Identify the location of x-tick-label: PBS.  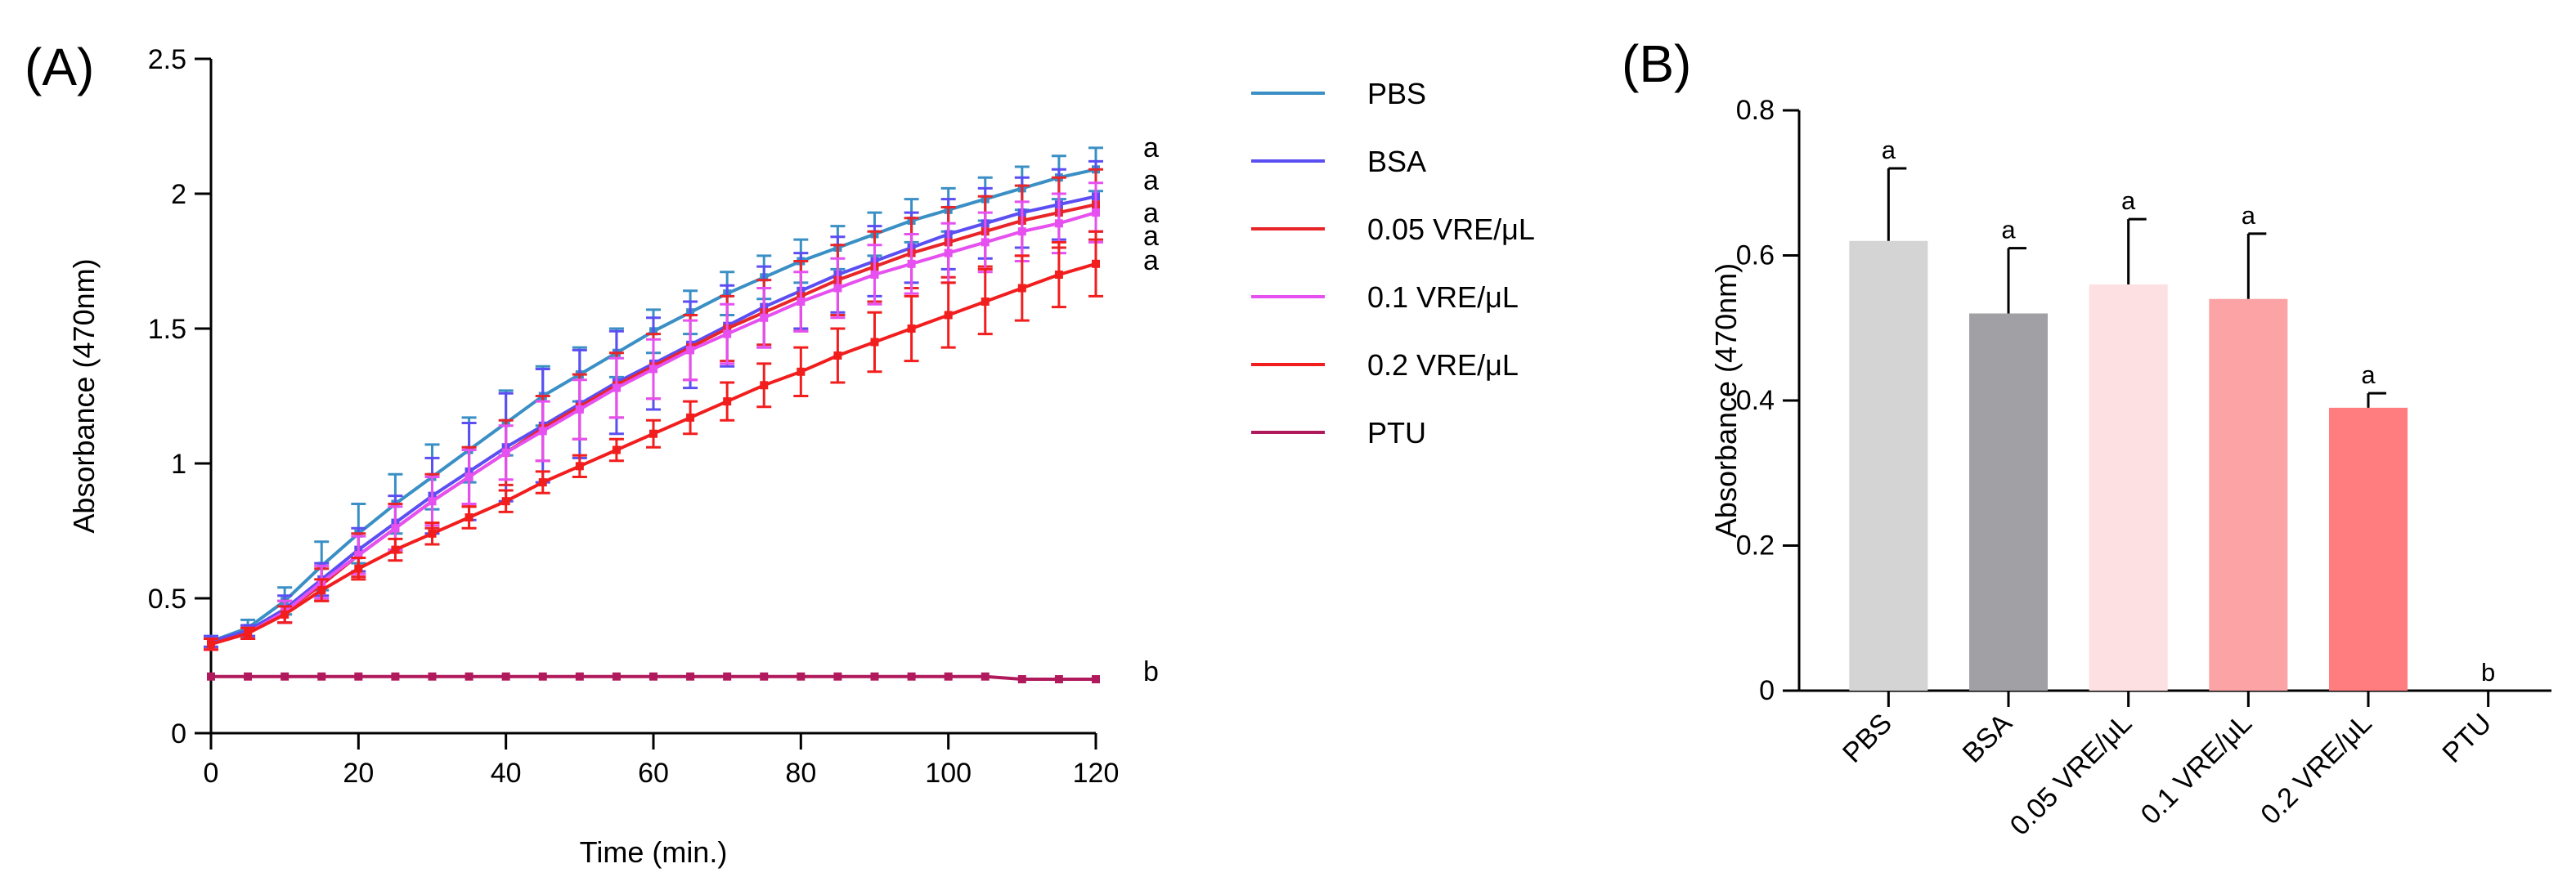
(1868, 738).